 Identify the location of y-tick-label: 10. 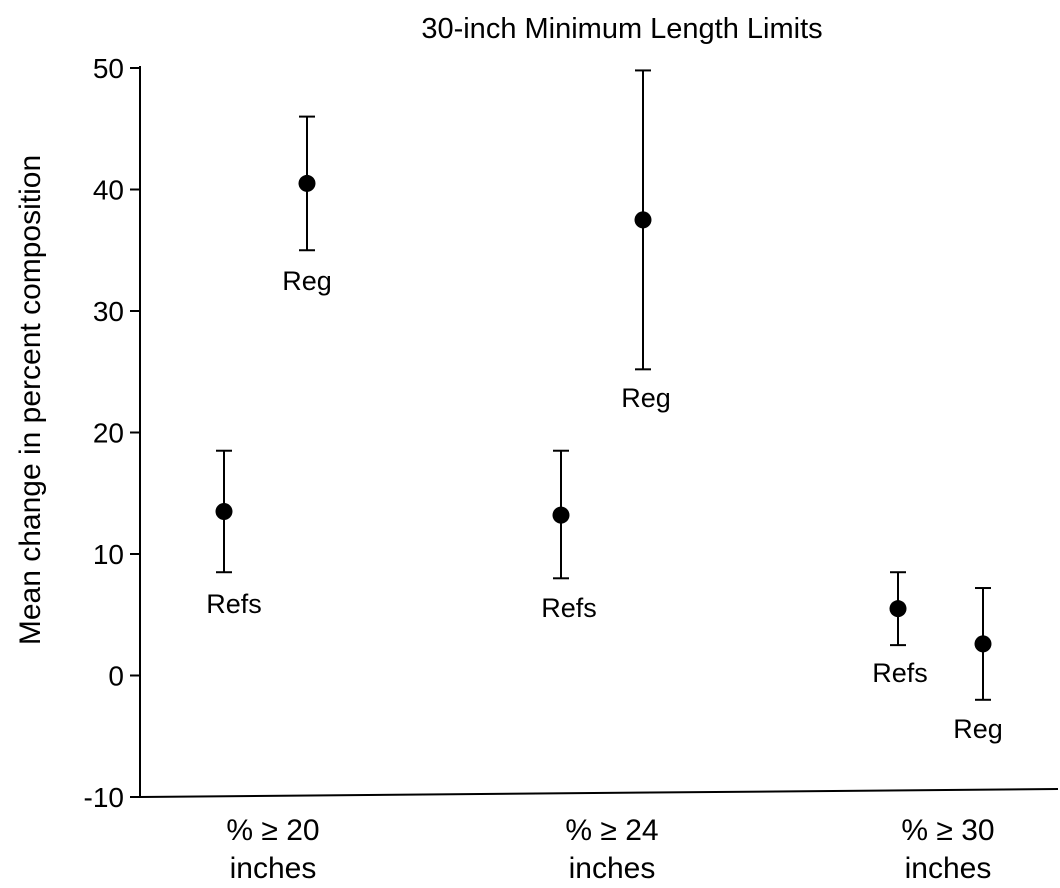
(108, 554).